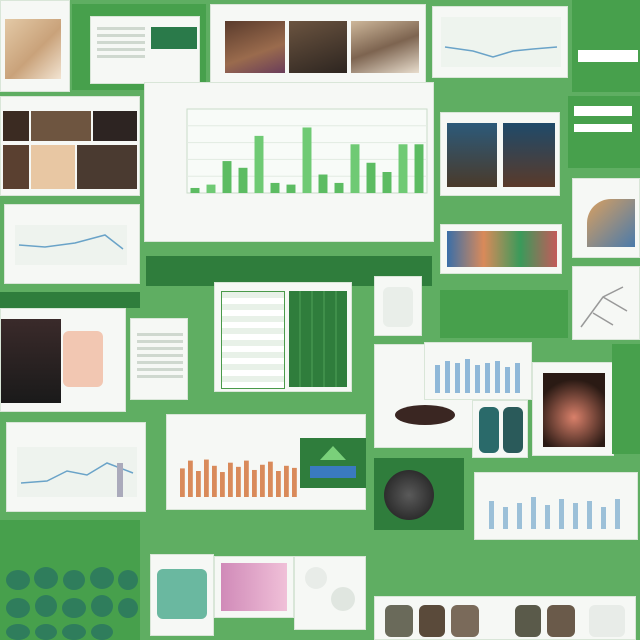  Describe the element at coordinates (145, 50) in the screenshot. I see `document-page` at that location.